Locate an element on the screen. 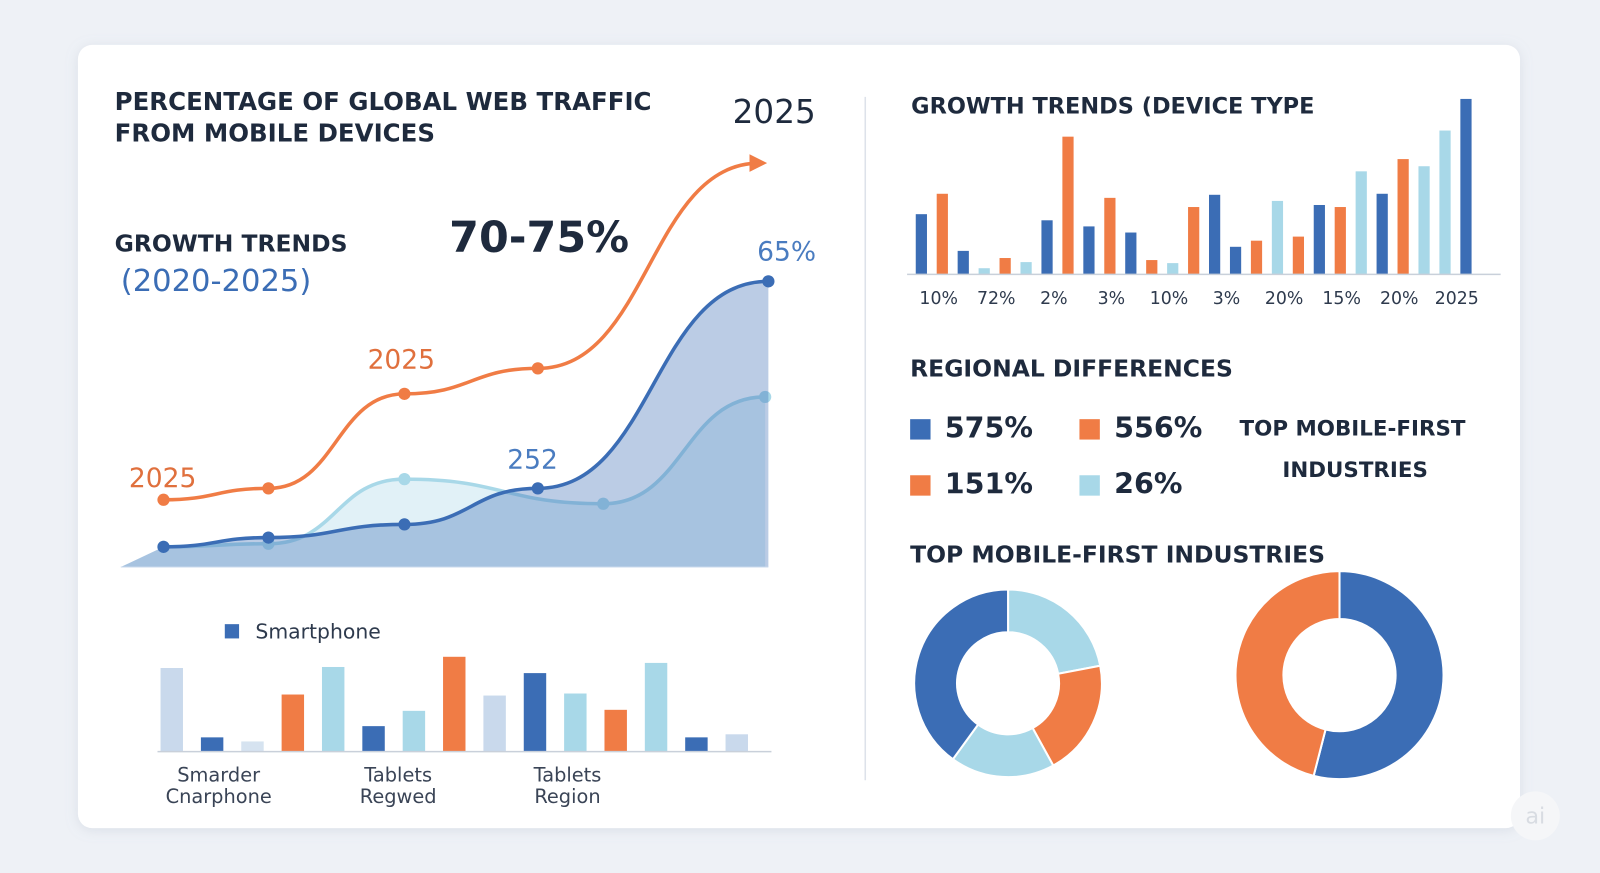 Image resolution: width=1600 pixels, height=873 pixels. category-label: Cnarphone is located at coordinates (219, 796).